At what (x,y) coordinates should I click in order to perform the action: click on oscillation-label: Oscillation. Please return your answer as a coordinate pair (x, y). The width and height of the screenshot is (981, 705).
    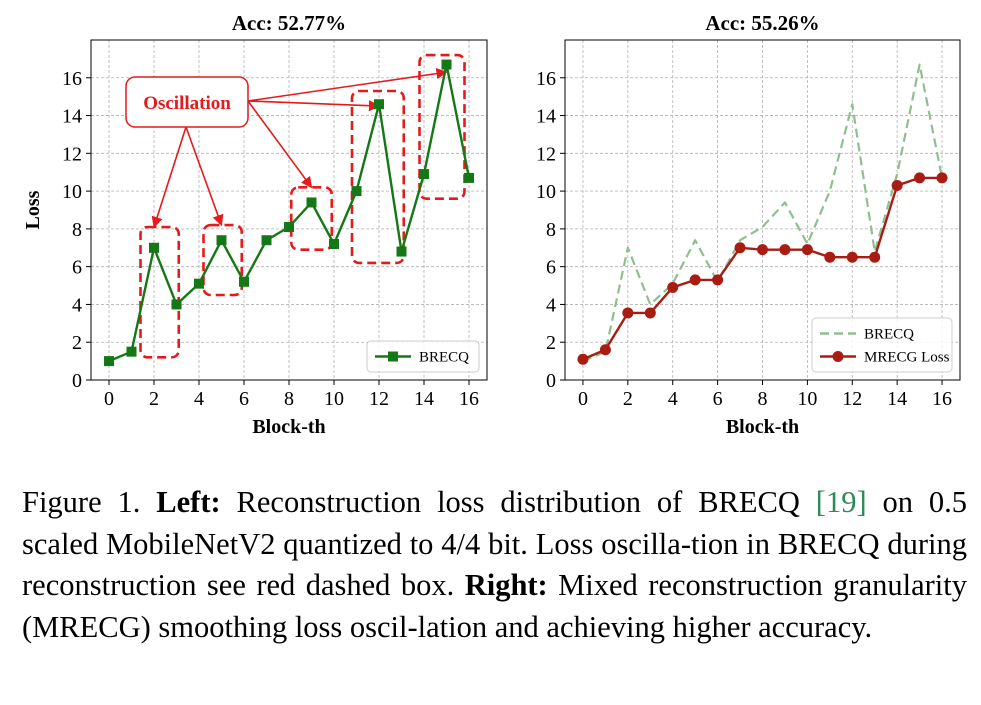
    Looking at the image, I should click on (187, 103).